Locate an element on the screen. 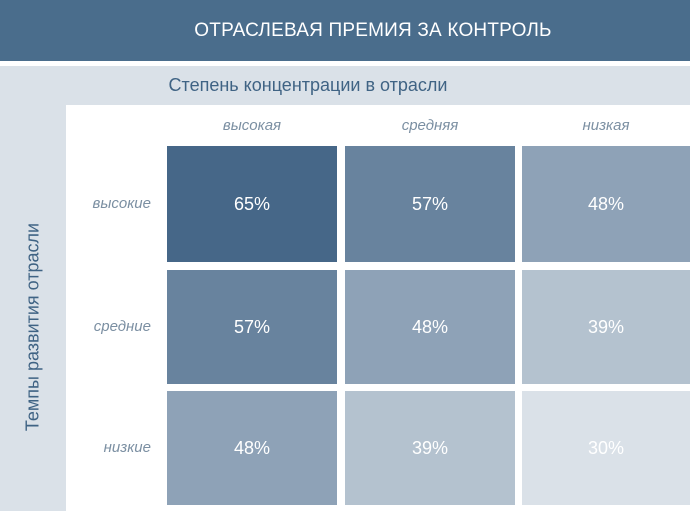 The height and width of the screenshot is (511, 690). column-axis-band is located at coordinates (378, 85).